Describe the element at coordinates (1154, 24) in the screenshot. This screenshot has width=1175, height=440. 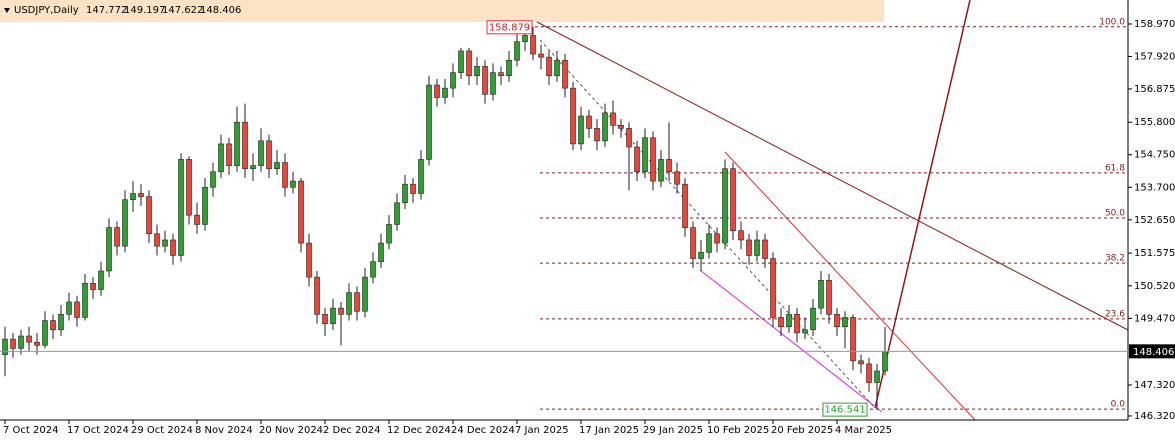
I see `y-tick-label: 158.970` at that location.